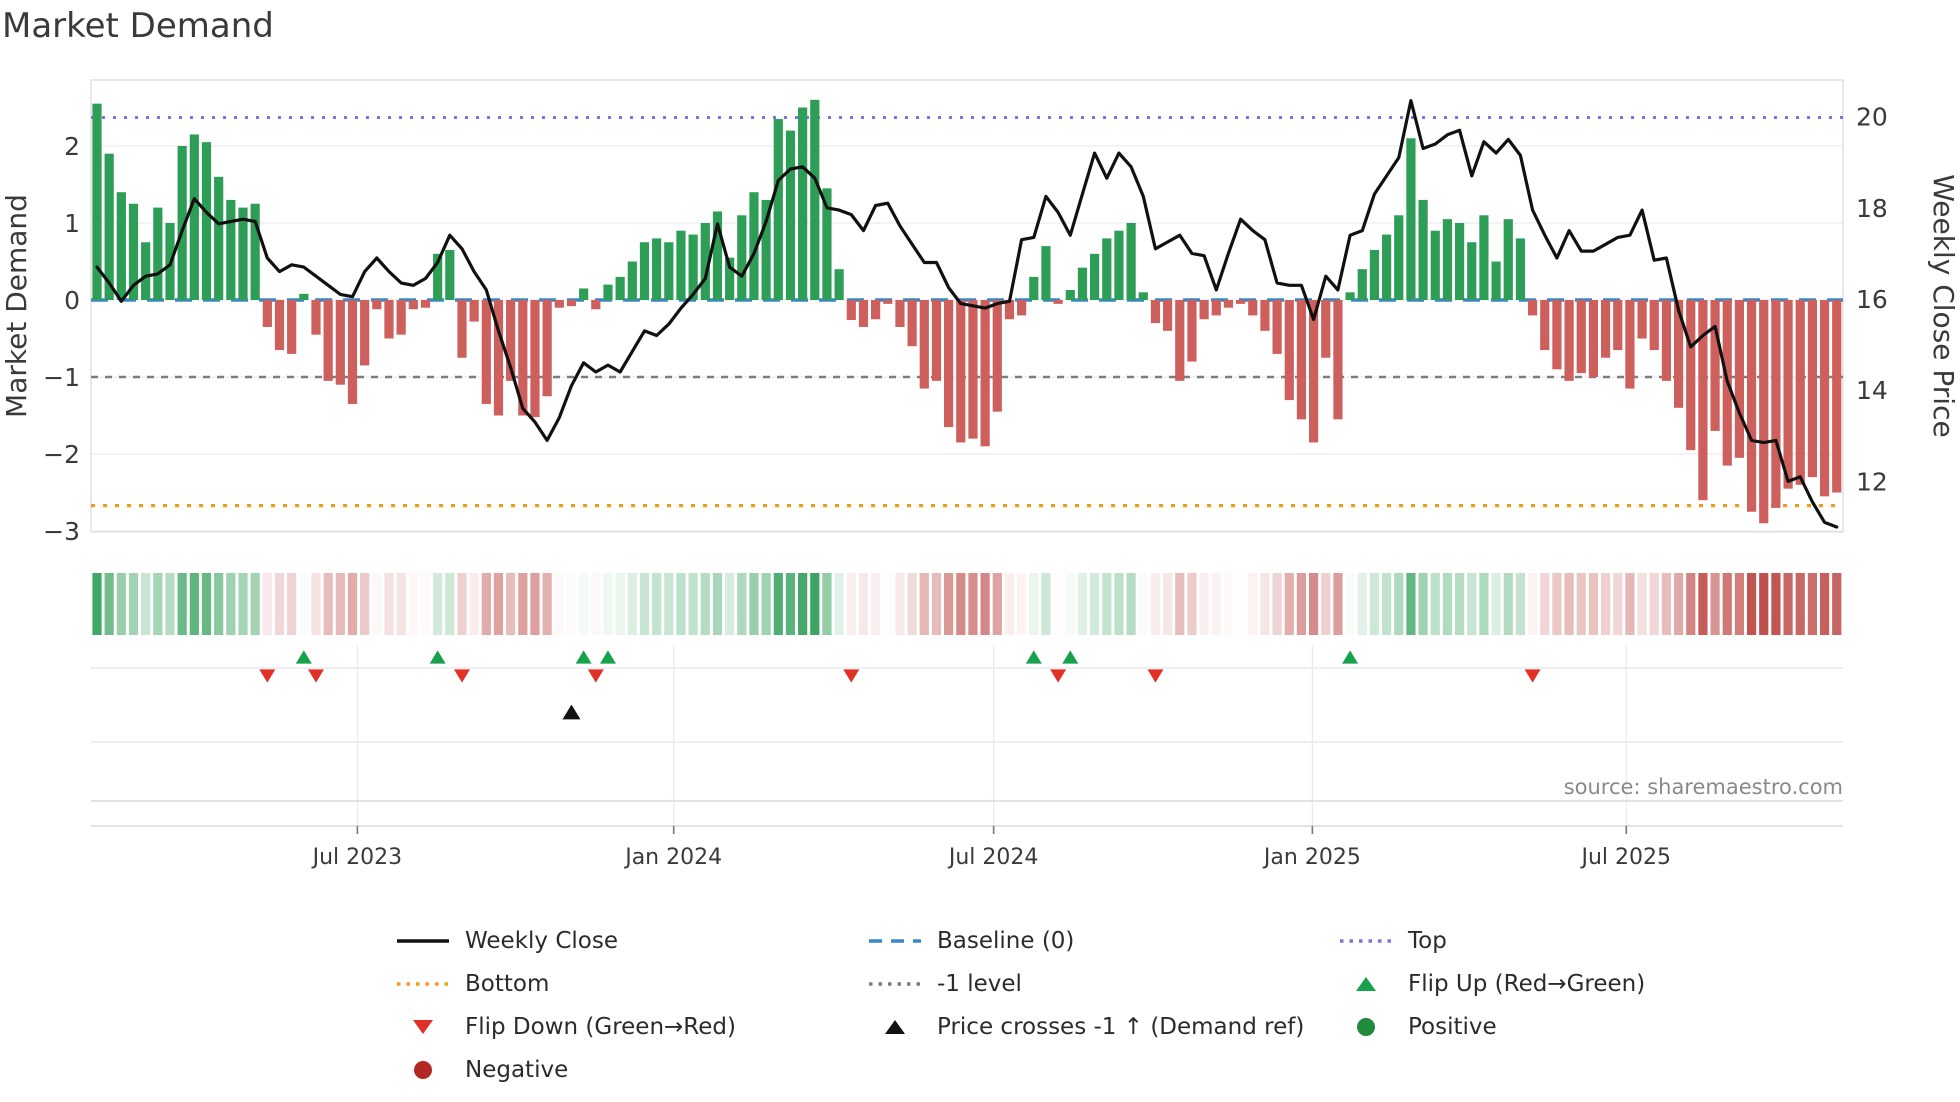  What do you see at coordinates (1311, 857) in the screenshot?
I see `x-tick-label: Jan 2025` at bounding box center [1311, 857].